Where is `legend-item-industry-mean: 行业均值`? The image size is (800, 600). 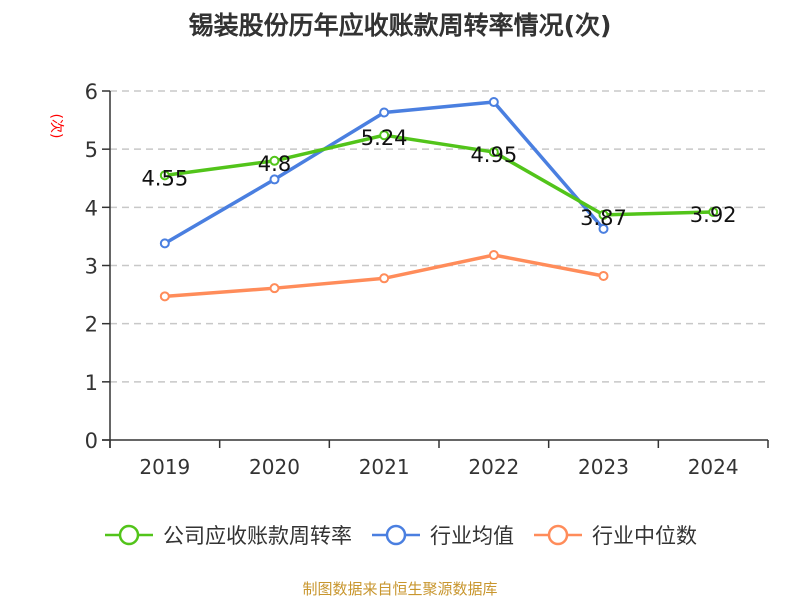
legend-item-industry-mean: 行业均值 is located at coordinates (442, 535).